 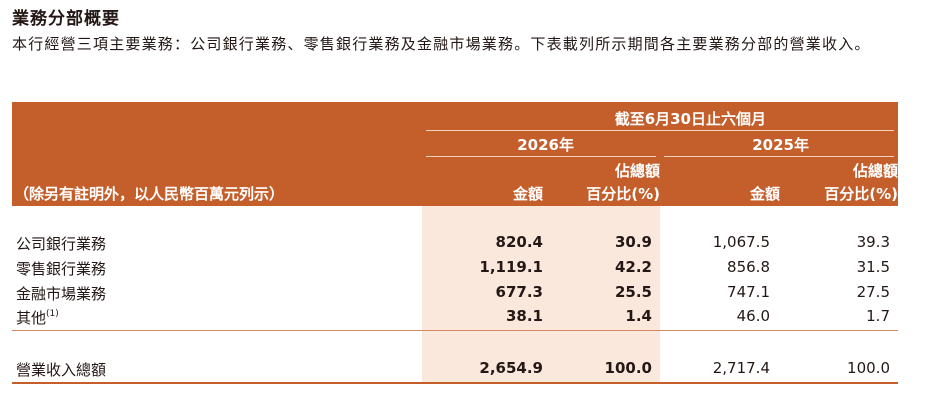 What do you see at coordinates (31, 318) in the screenshot?
I see `row-label: 其他` at bounding box center [31, 318].